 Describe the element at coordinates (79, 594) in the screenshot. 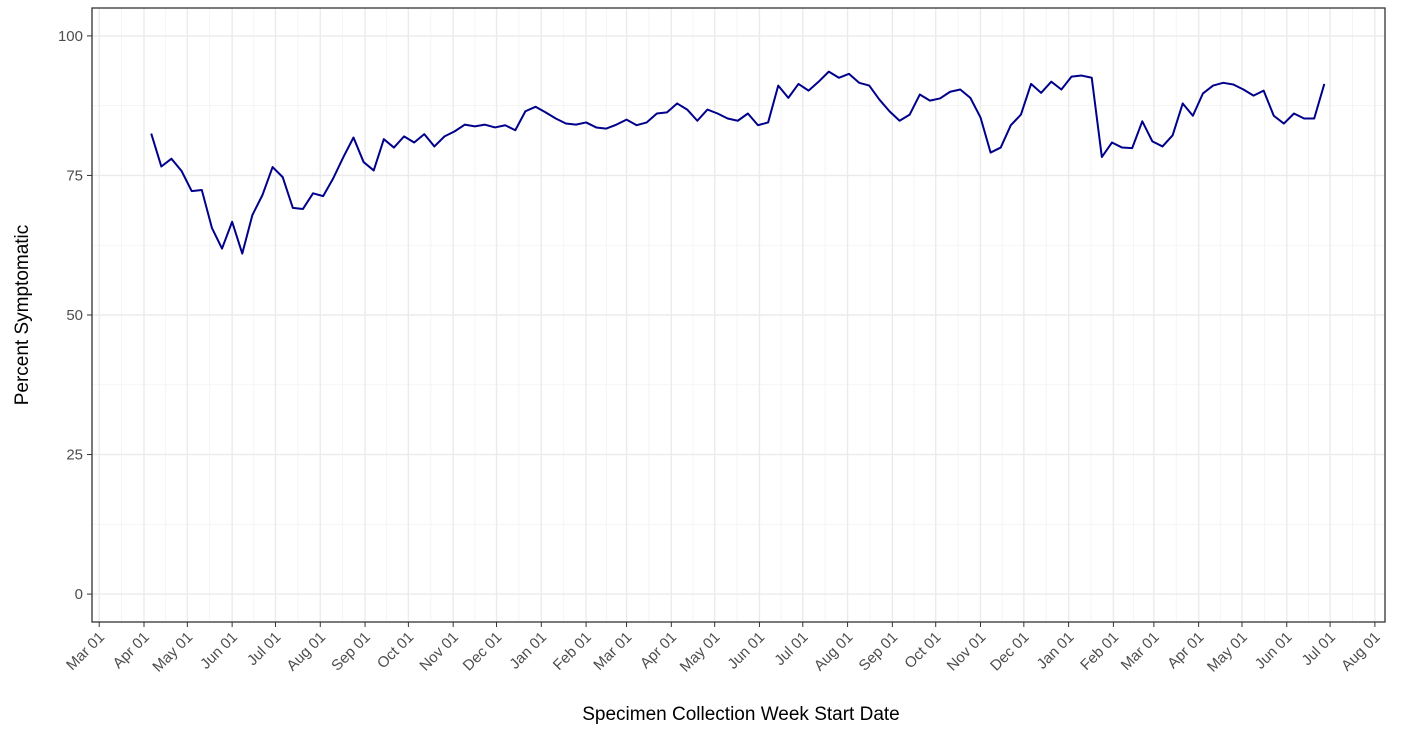

I see `y-tick-label: 0` at that location.